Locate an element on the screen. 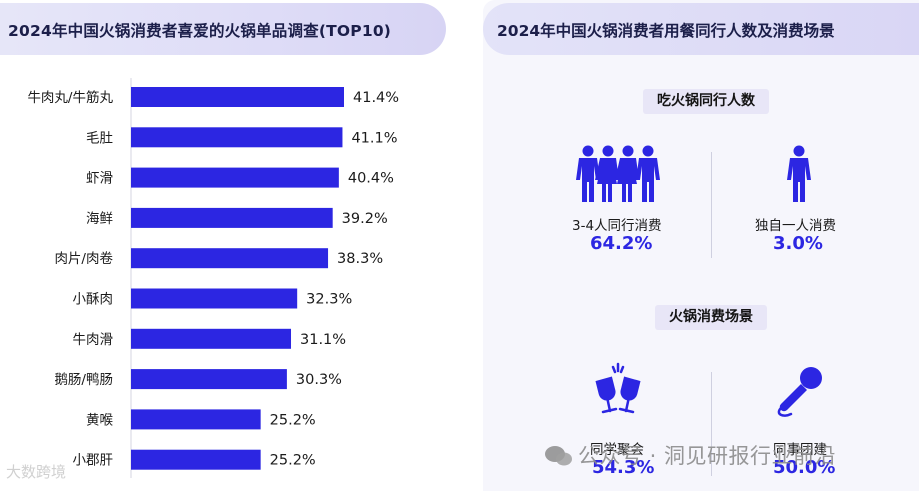  watermark-left: 大数跨境 is located at coordinates (36, 472).